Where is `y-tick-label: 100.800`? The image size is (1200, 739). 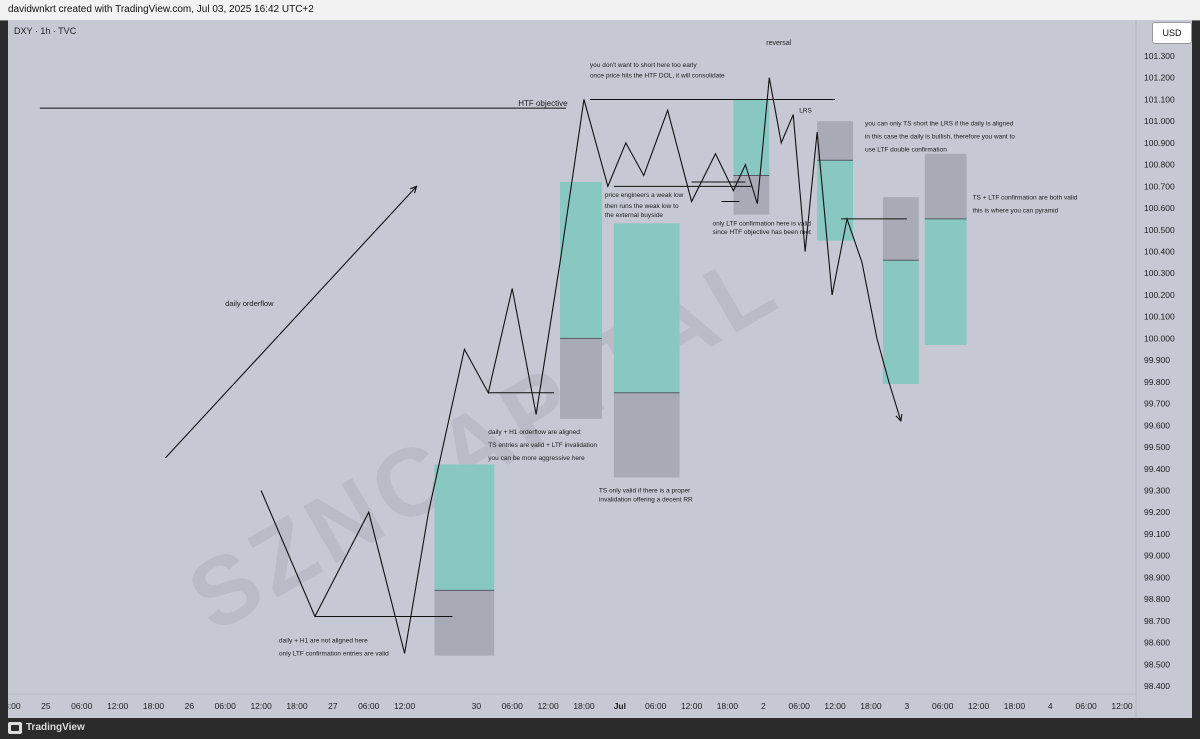
y-tick-label: 100.800 is located at coordinates (1159, 165).